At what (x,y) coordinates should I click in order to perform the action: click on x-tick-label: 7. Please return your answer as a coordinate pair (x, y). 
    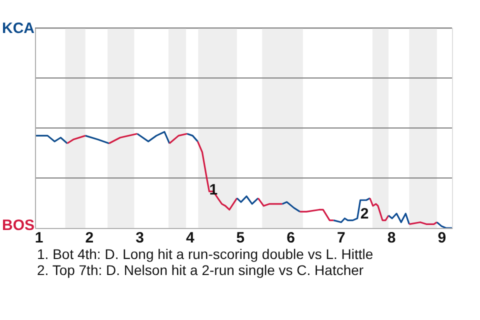
    Looking at the image, I should click on (341, 238).